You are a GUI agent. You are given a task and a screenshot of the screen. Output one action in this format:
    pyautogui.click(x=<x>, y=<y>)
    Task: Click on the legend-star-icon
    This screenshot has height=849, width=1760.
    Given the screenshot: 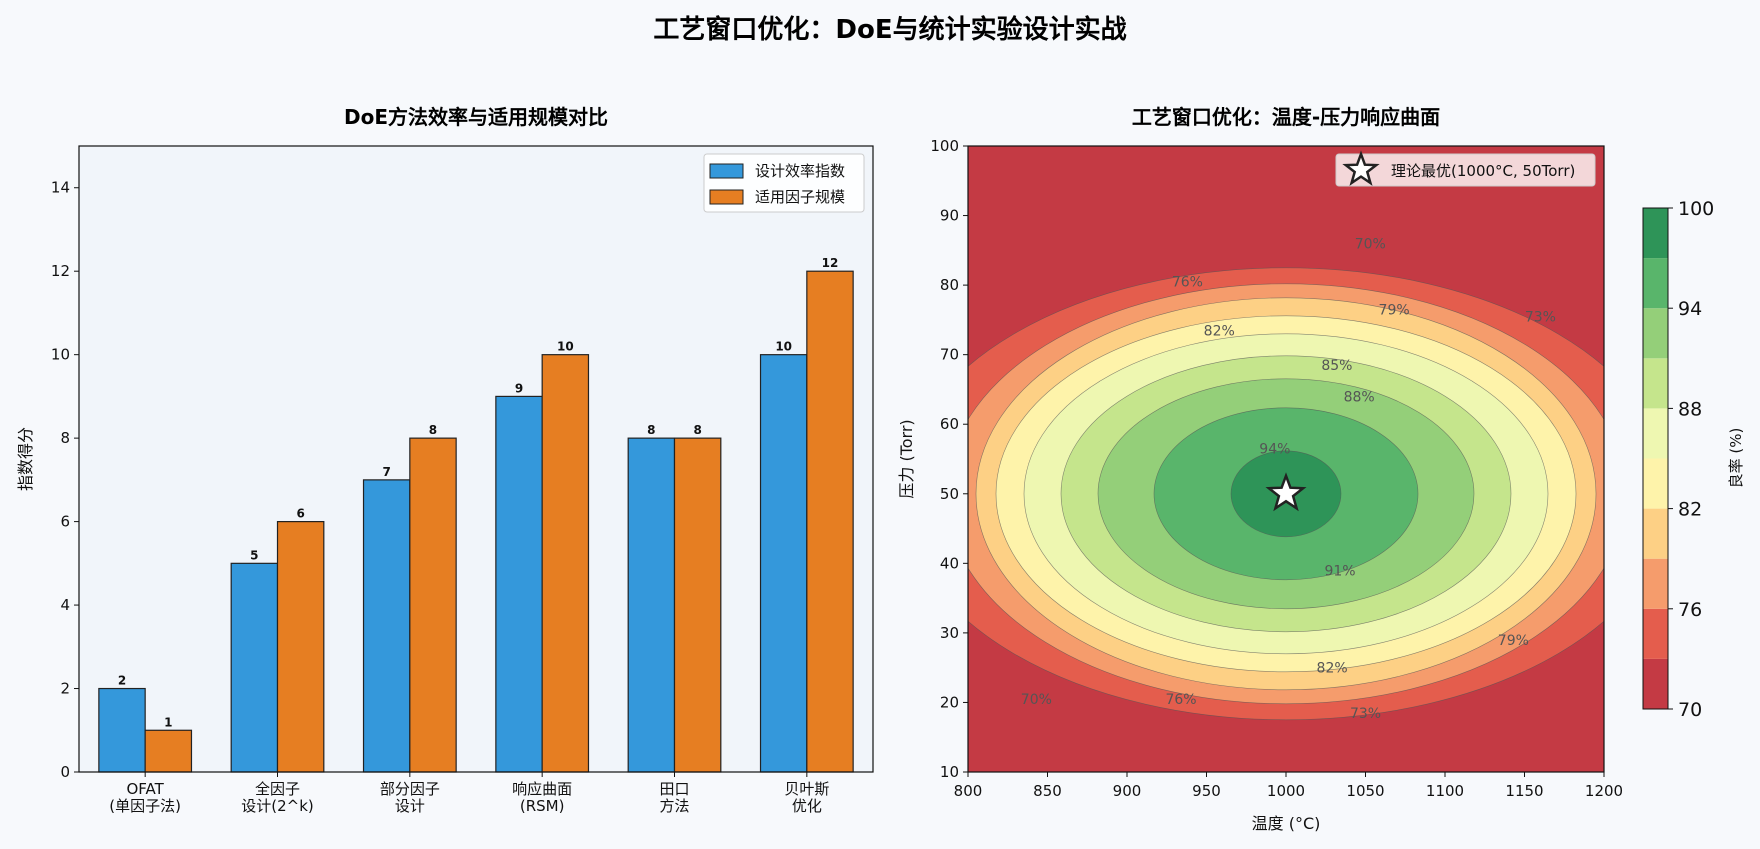 What is the action you would take?
    pyautogui.click(x=1361, y=168)
    